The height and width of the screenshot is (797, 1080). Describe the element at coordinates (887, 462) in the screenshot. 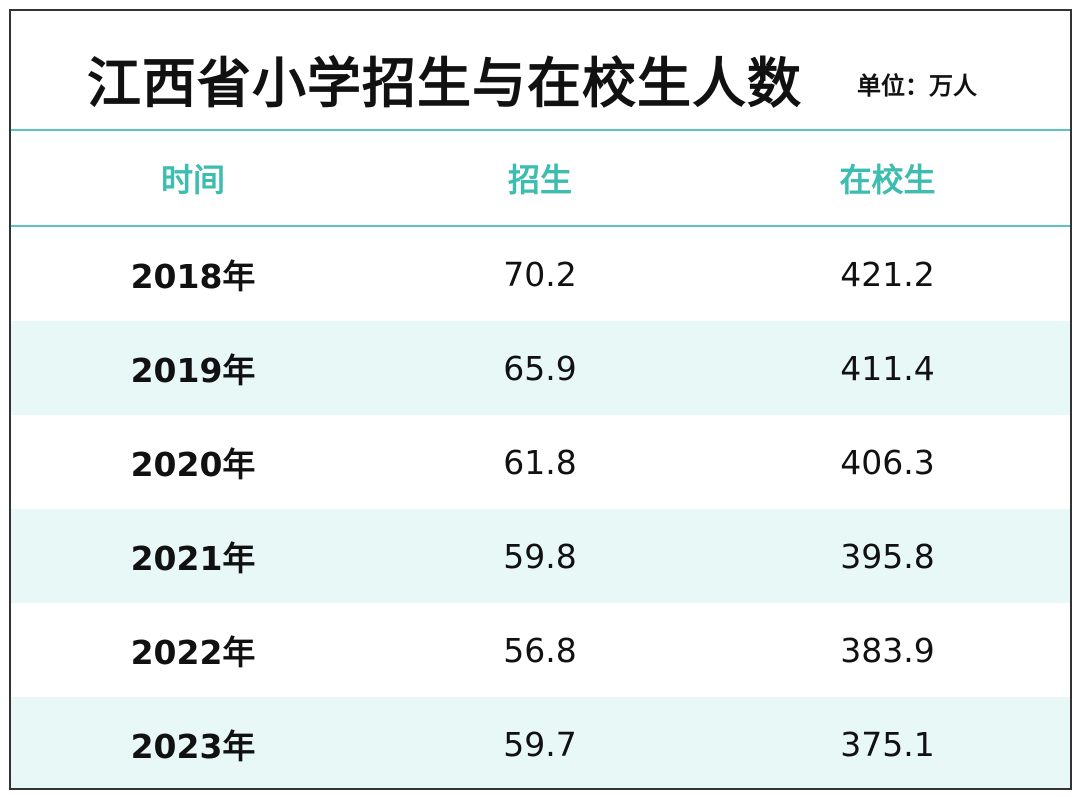

I see `in-school-cell: 406.3` at that location.